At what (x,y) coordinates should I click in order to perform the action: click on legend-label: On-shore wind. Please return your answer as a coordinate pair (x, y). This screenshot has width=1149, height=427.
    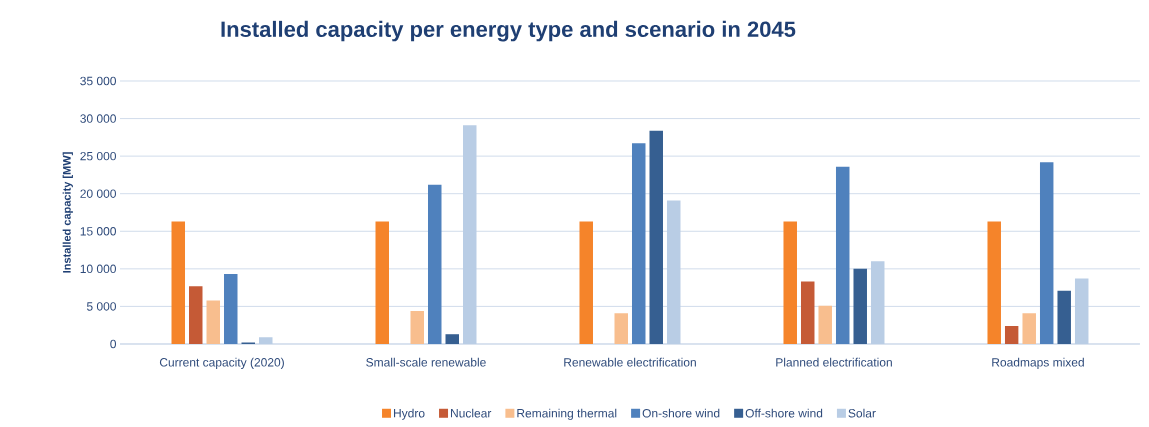
    Looking at the image, I should click on (681, 413).